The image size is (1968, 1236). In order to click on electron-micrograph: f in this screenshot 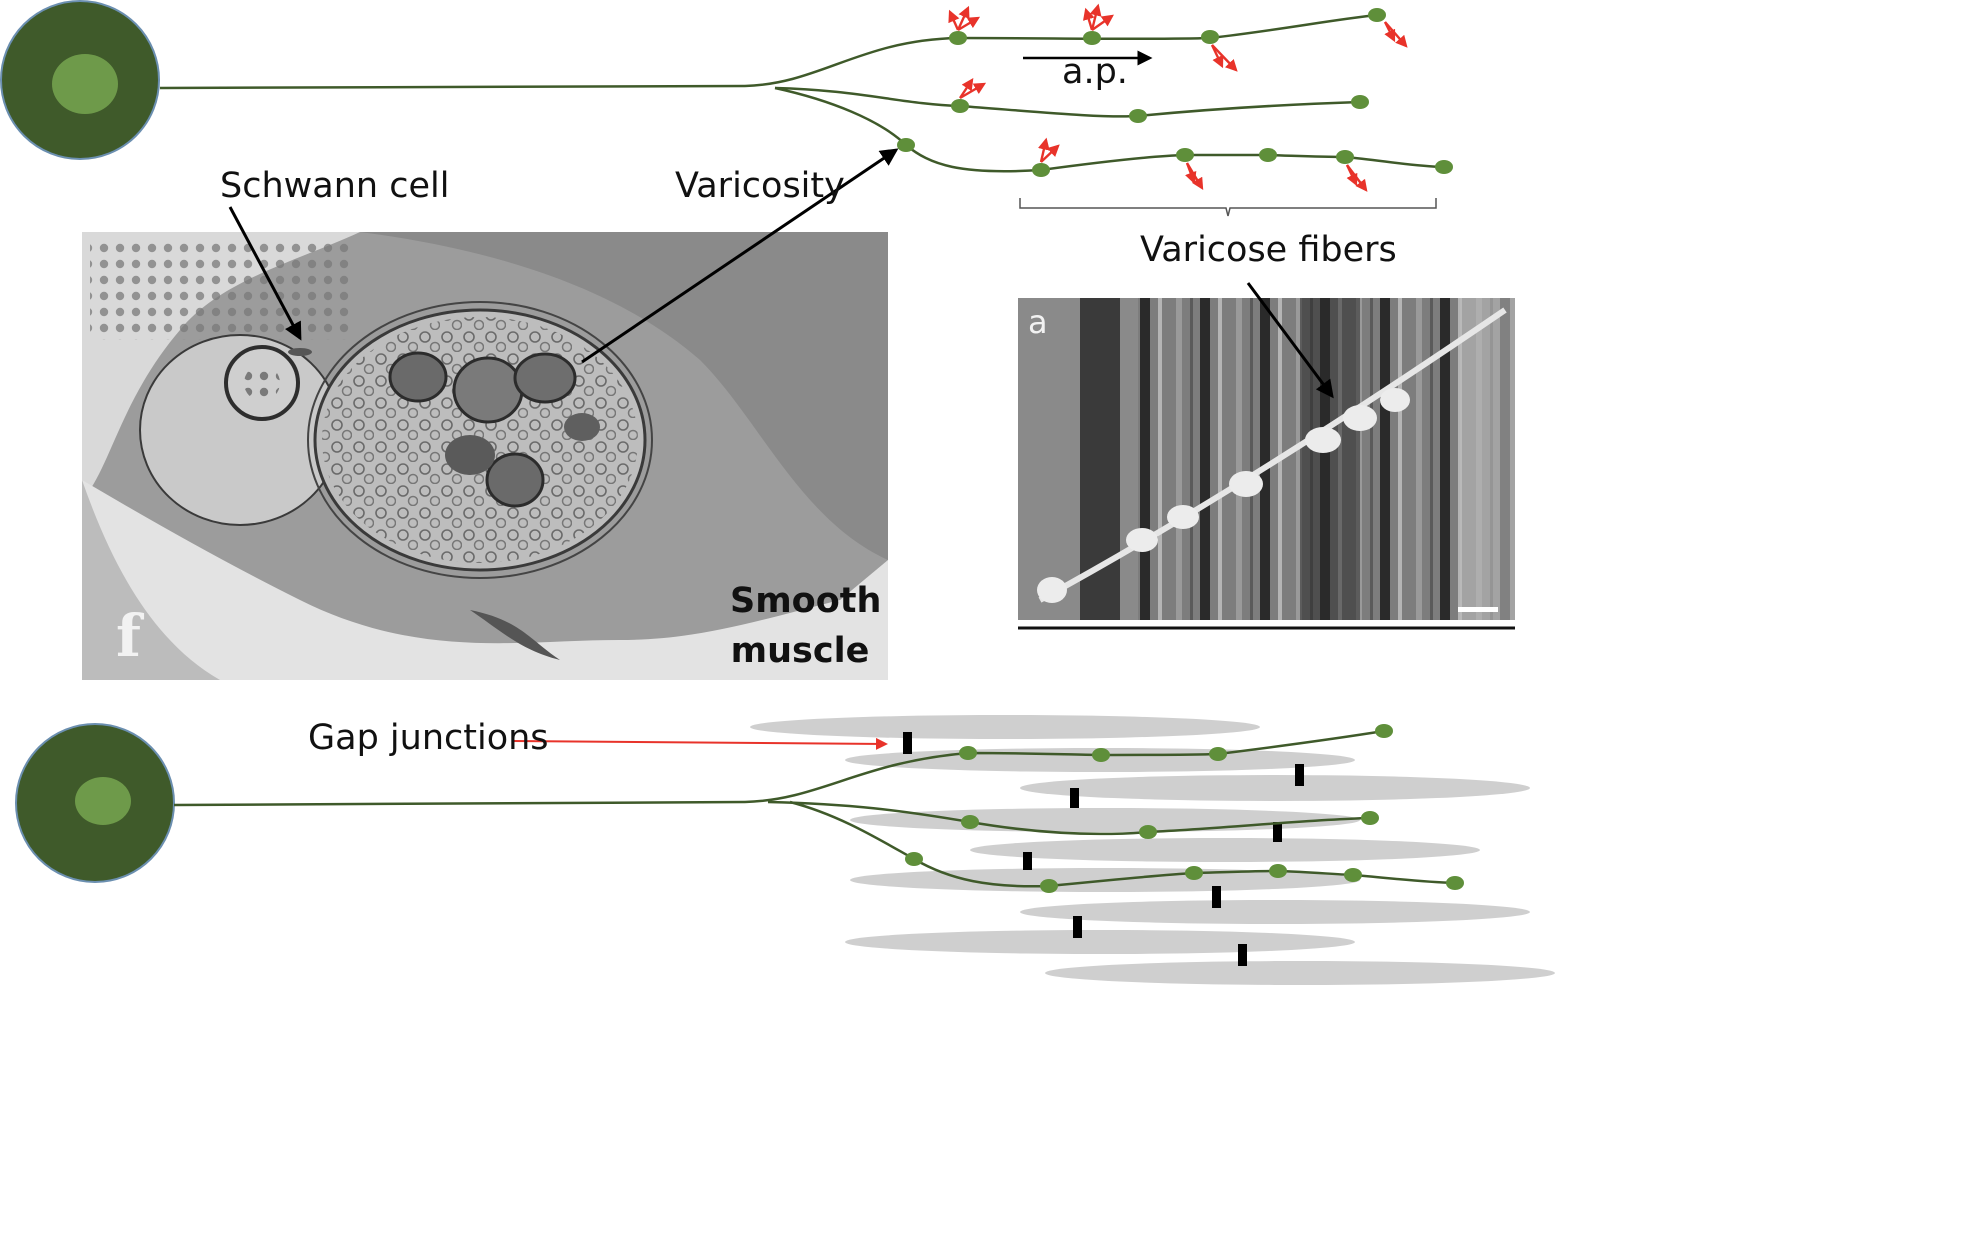, I will do `click(485, 456)`.